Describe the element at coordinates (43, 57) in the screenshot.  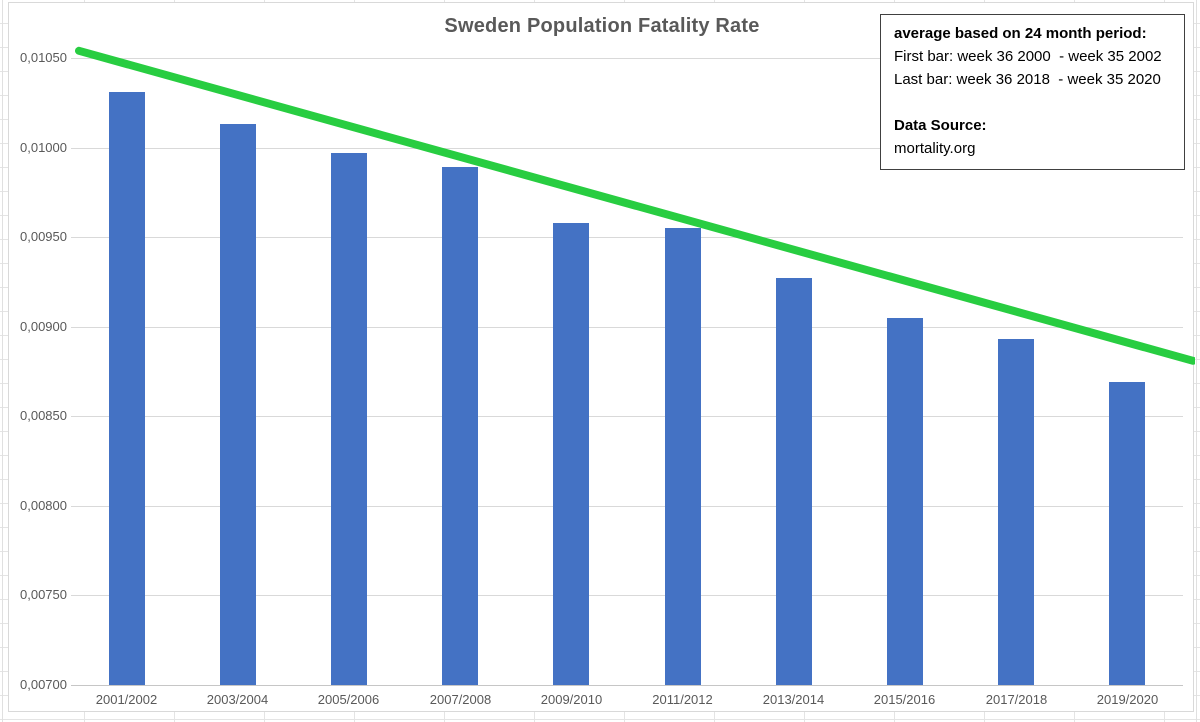
I see `y-axis-tick-label: 0,01050` at that location.